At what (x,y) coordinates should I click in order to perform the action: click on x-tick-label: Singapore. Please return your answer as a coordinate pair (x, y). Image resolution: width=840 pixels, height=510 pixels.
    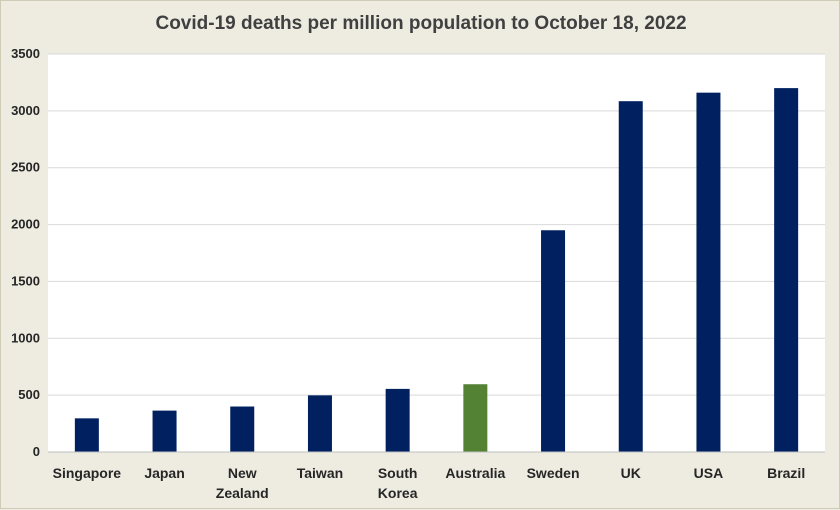
    Looking at the image, I should click on (87, 473).